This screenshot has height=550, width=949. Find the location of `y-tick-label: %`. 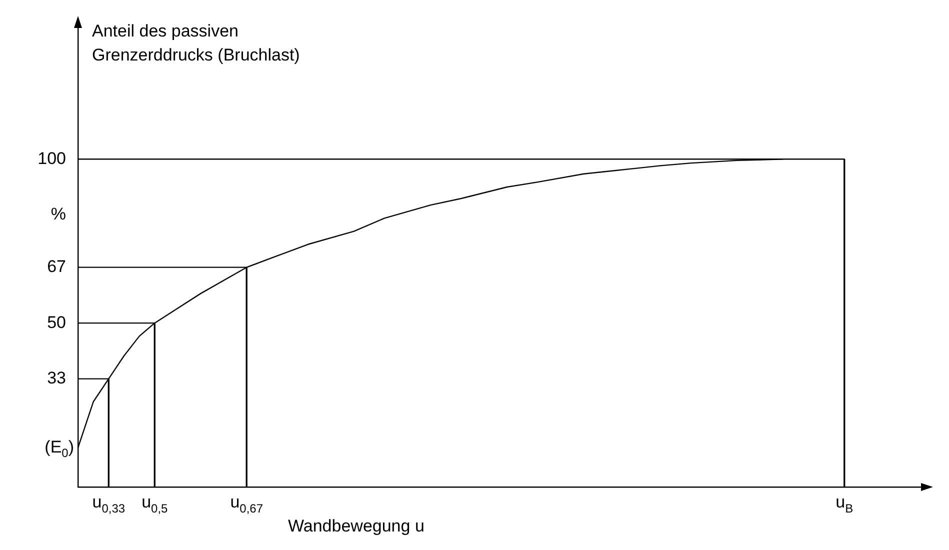

y-tick-label: % is located at coordinates (58, 214).